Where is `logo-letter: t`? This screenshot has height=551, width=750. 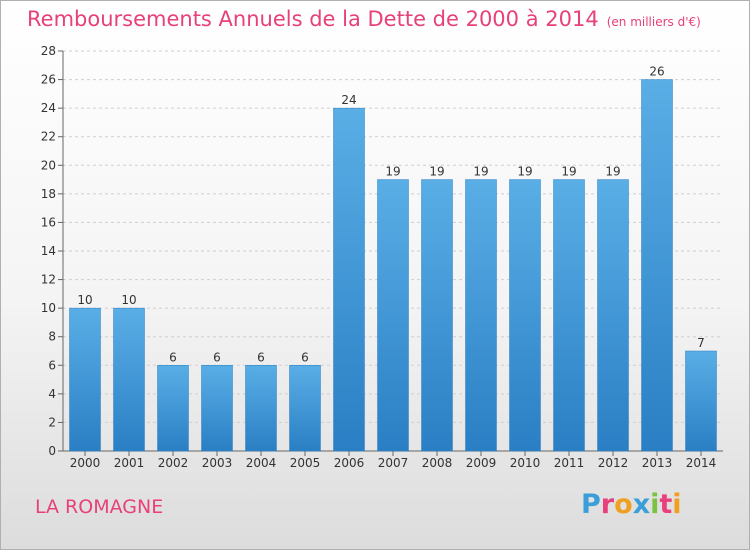 logo-letter: t is located at coordinates (666, 504).